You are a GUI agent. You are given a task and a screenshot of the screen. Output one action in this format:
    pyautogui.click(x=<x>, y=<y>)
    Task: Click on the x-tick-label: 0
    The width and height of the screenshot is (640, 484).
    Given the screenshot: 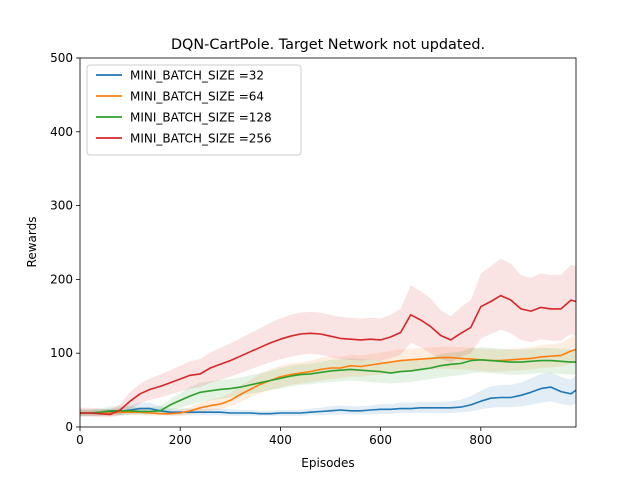 What is the action you would take?
    pyautogui.click(x=80, y=440)
    